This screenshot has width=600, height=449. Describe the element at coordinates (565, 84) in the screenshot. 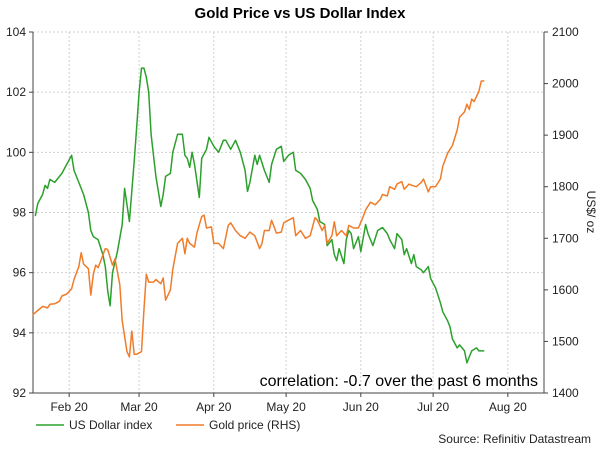

I see `right-tick-label: 2000` at that location.